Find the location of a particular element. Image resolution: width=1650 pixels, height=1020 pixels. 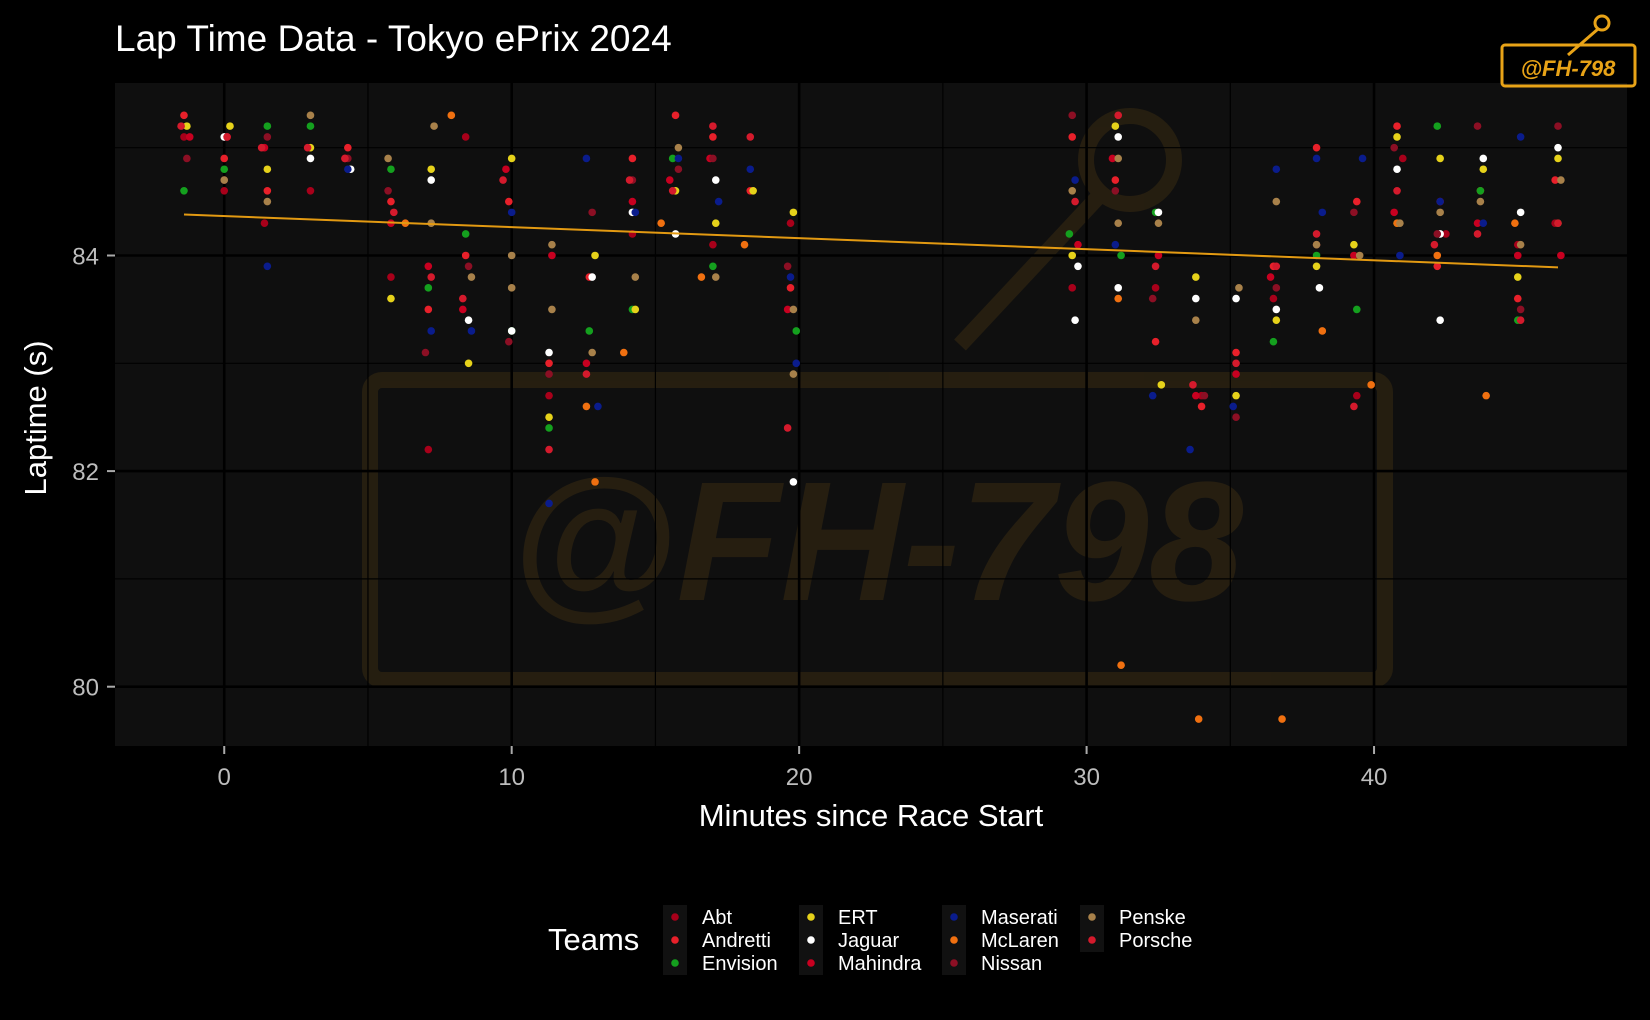

legend-key-jaguar is located at coordinates (811, 940).